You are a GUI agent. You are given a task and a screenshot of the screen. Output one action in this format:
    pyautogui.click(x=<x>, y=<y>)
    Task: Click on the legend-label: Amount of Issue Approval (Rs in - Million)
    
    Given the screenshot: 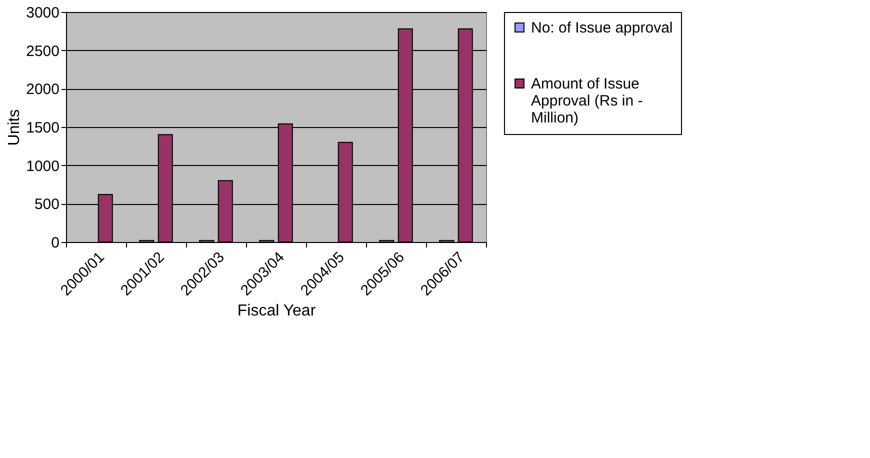 What is the action you would take?
    pyautogui.click(x=587, y=101)
    